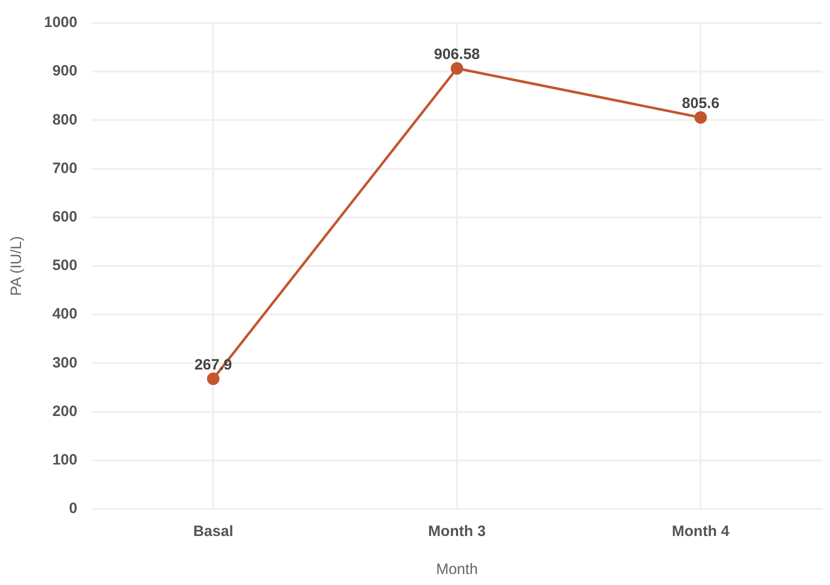 The image size is (830, 585). What do you see at coordinates (65, 119) in the screenshot?
I see `y-tick-label: 800` at bounding box center [65, 119].